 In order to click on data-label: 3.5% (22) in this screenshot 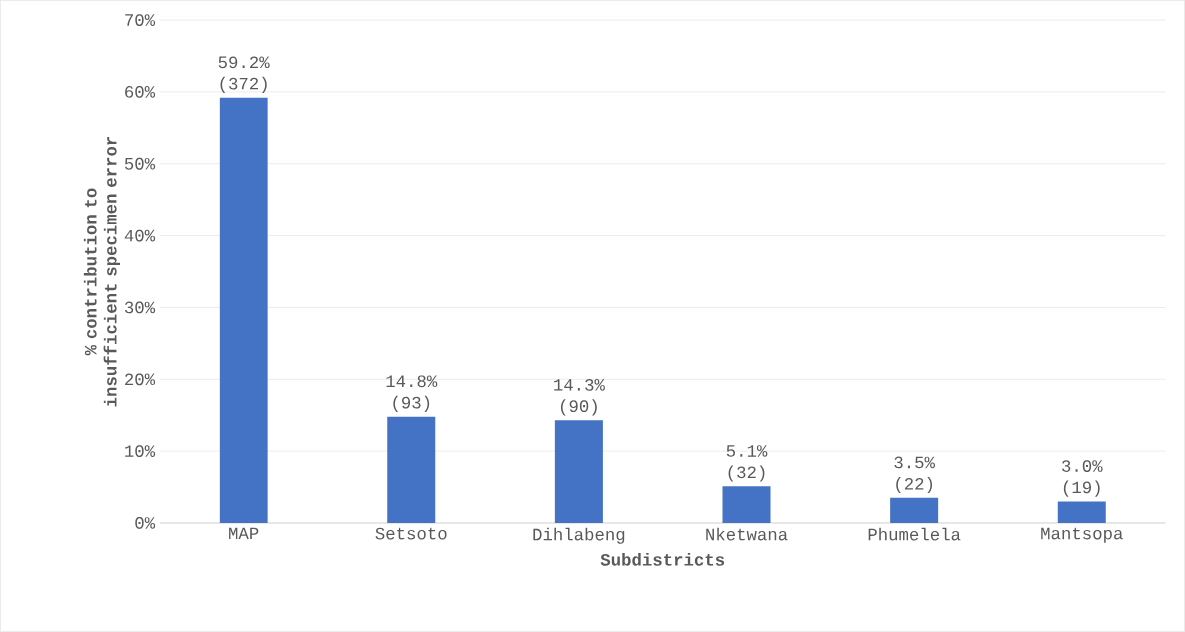, I will do `click(914, 475)`.